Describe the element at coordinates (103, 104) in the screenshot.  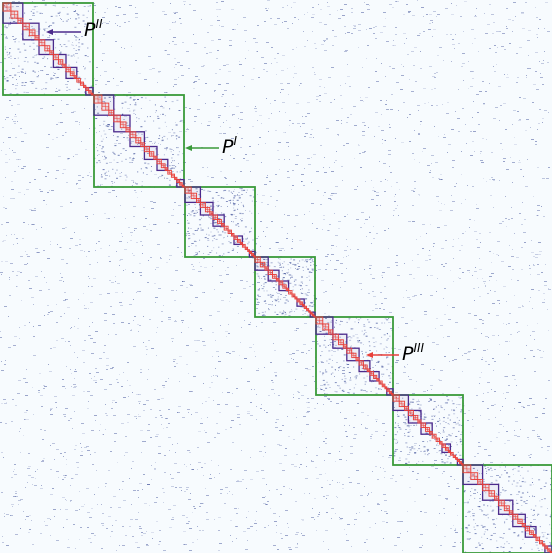
I see `diagonal-block` at that location.